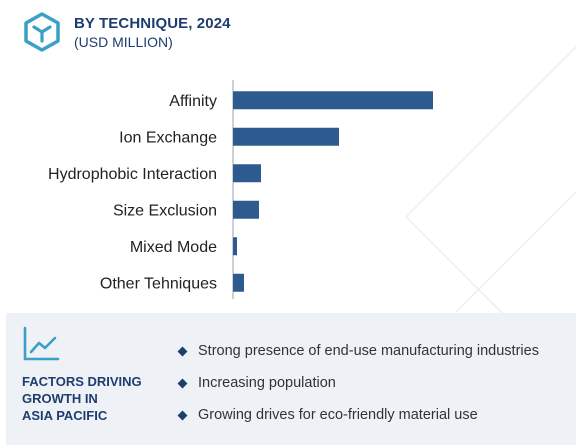  I want to click on chart-header: BY TECHNIQUE, 2024 (USD MILLION), so click(126, 32).